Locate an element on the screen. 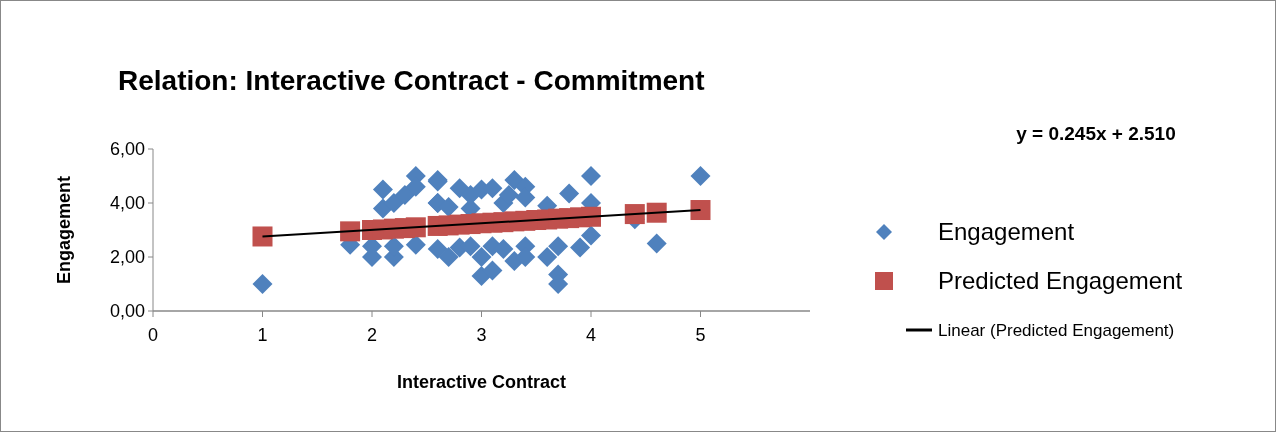  legend-label: Linear (Predicted Engagement) is located at coordinates (1056, 330).